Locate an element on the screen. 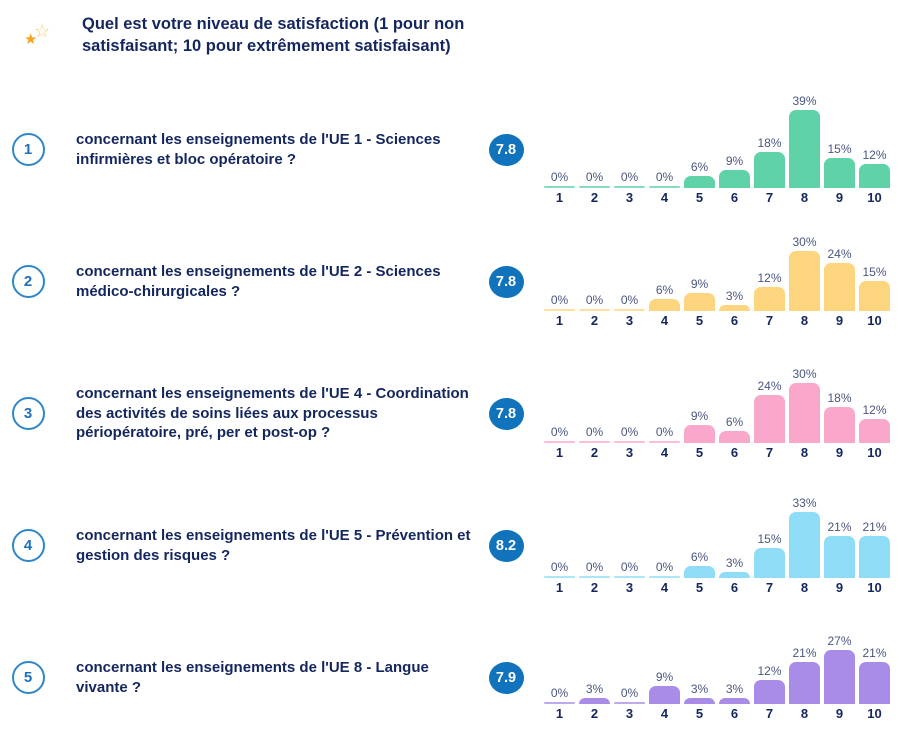 The height and width of the screenshot is (754, 898). bar-chart: 0% 1 0% 2 0% 3 0% 4 9% 5 6% 6 24% 7 30% 8 18% 9 12% 10 is located at coordinates (717, 413).